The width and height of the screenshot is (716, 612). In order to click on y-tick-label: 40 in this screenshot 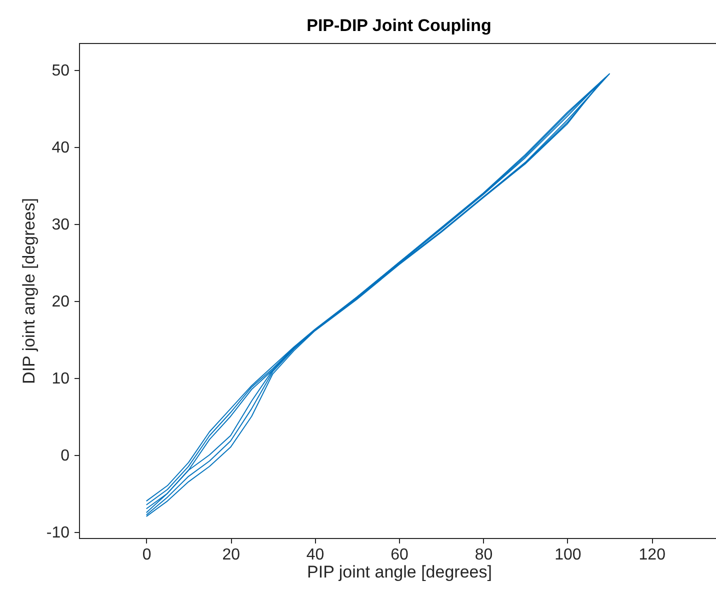, I will do `click(61, 147)`.